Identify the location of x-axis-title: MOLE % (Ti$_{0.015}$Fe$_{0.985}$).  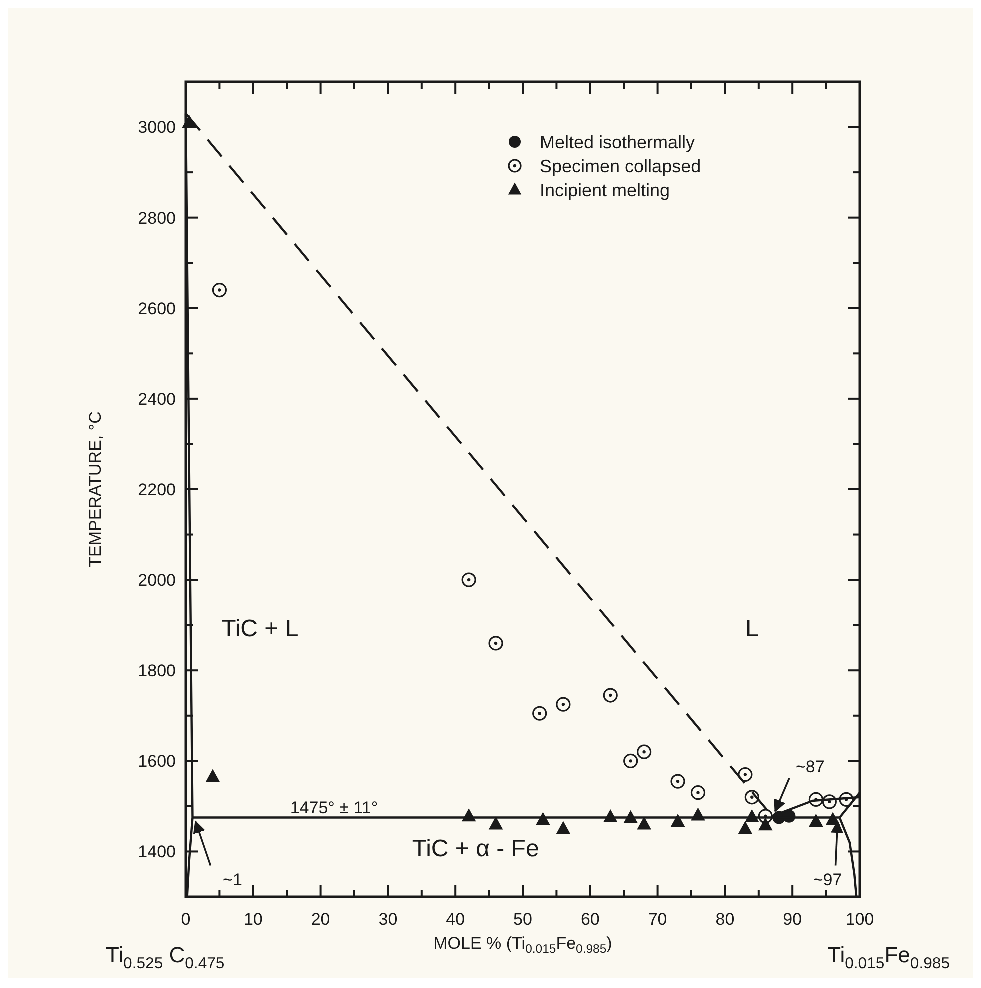
(523, 945).